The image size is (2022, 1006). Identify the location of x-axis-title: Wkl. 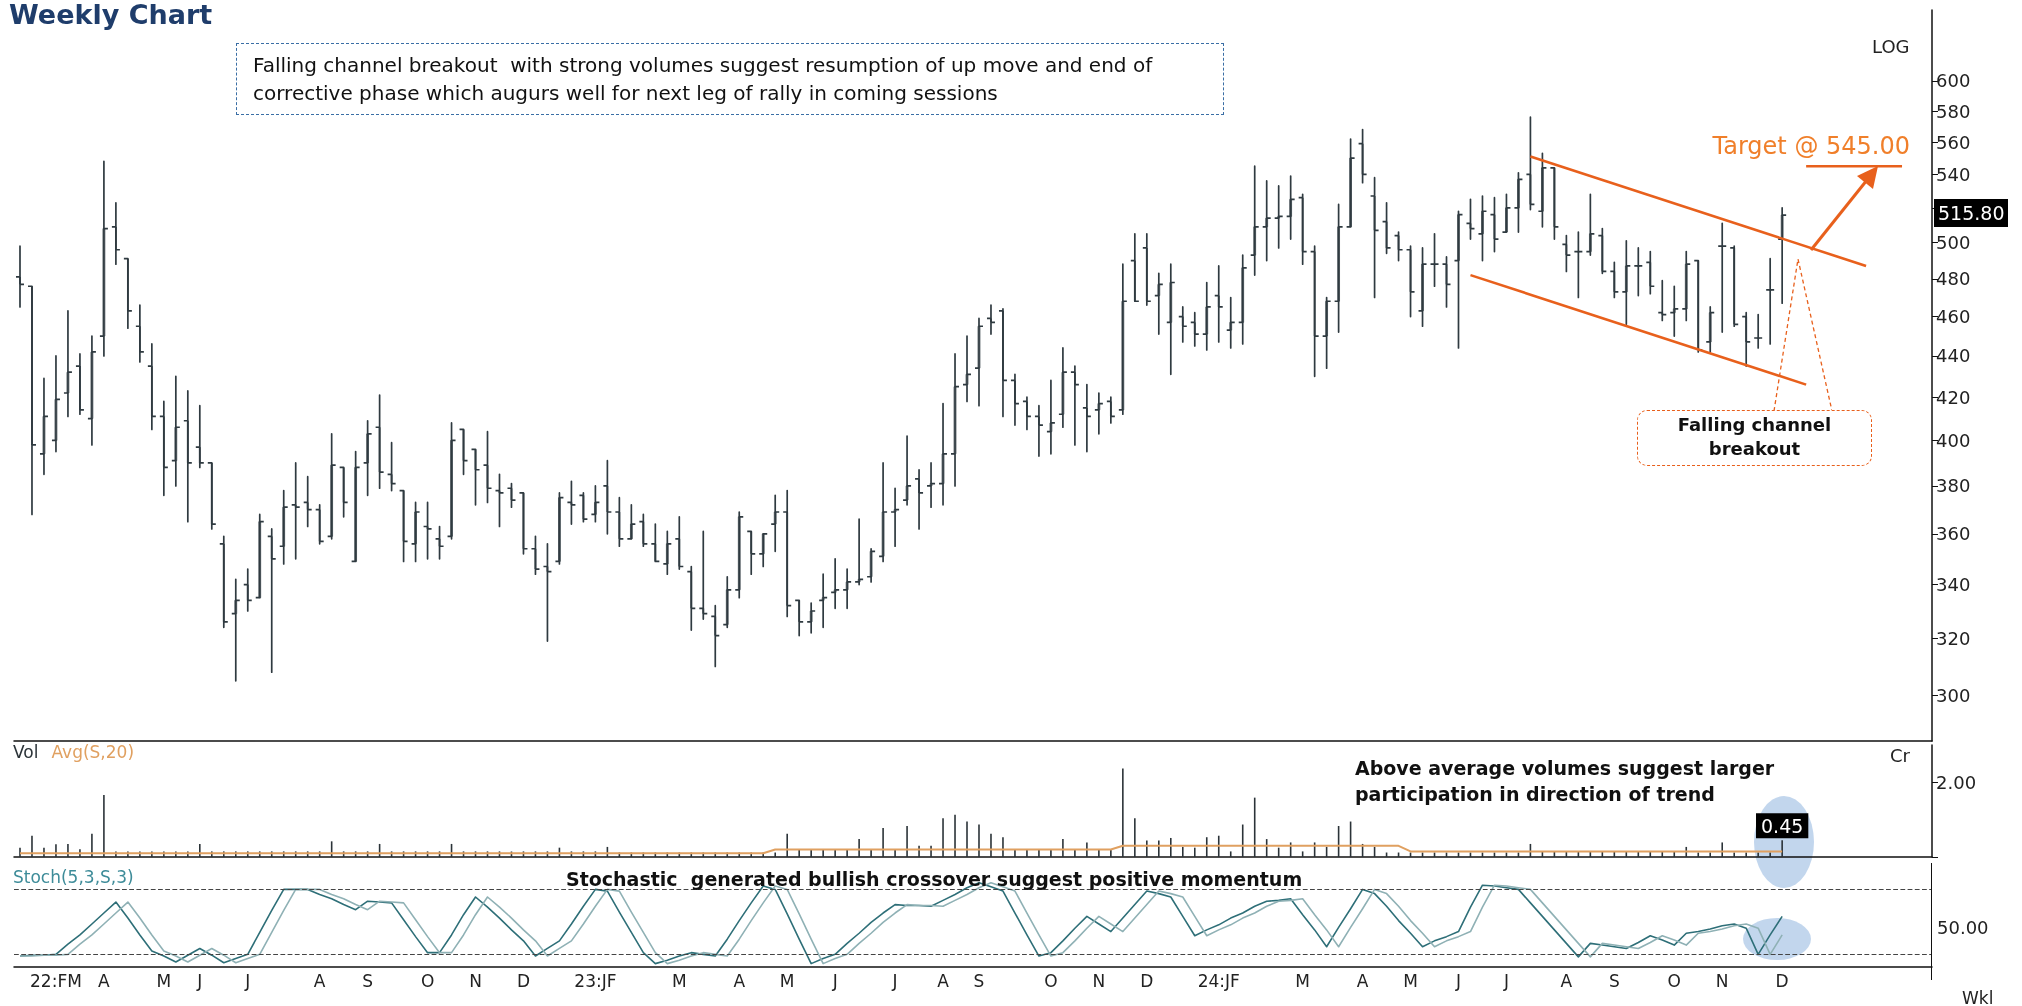
(1978, 996).